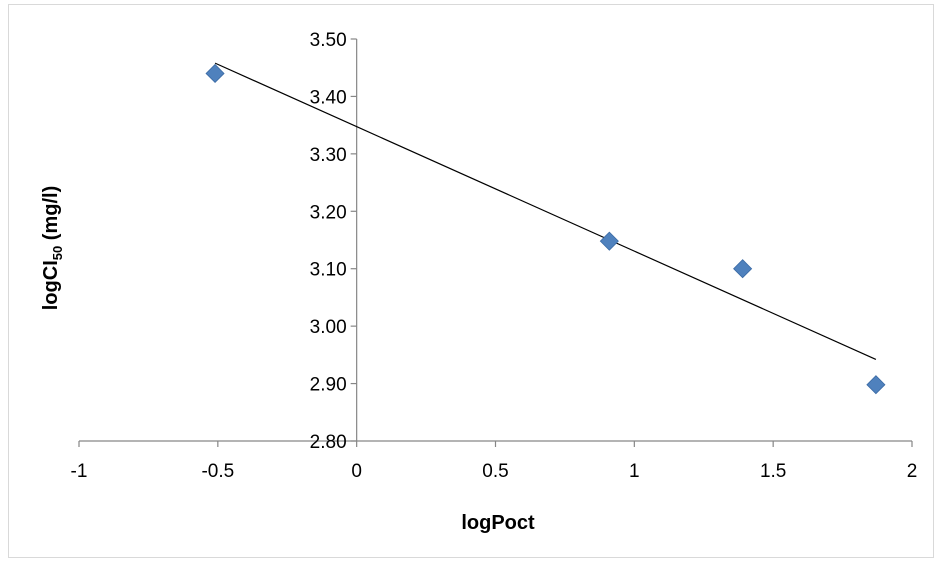 This screenshot has width=938, height=563. Describe the element at coordinates (328, 97) in the screenshot. I see `y-tick-label: 3.40` at that location.